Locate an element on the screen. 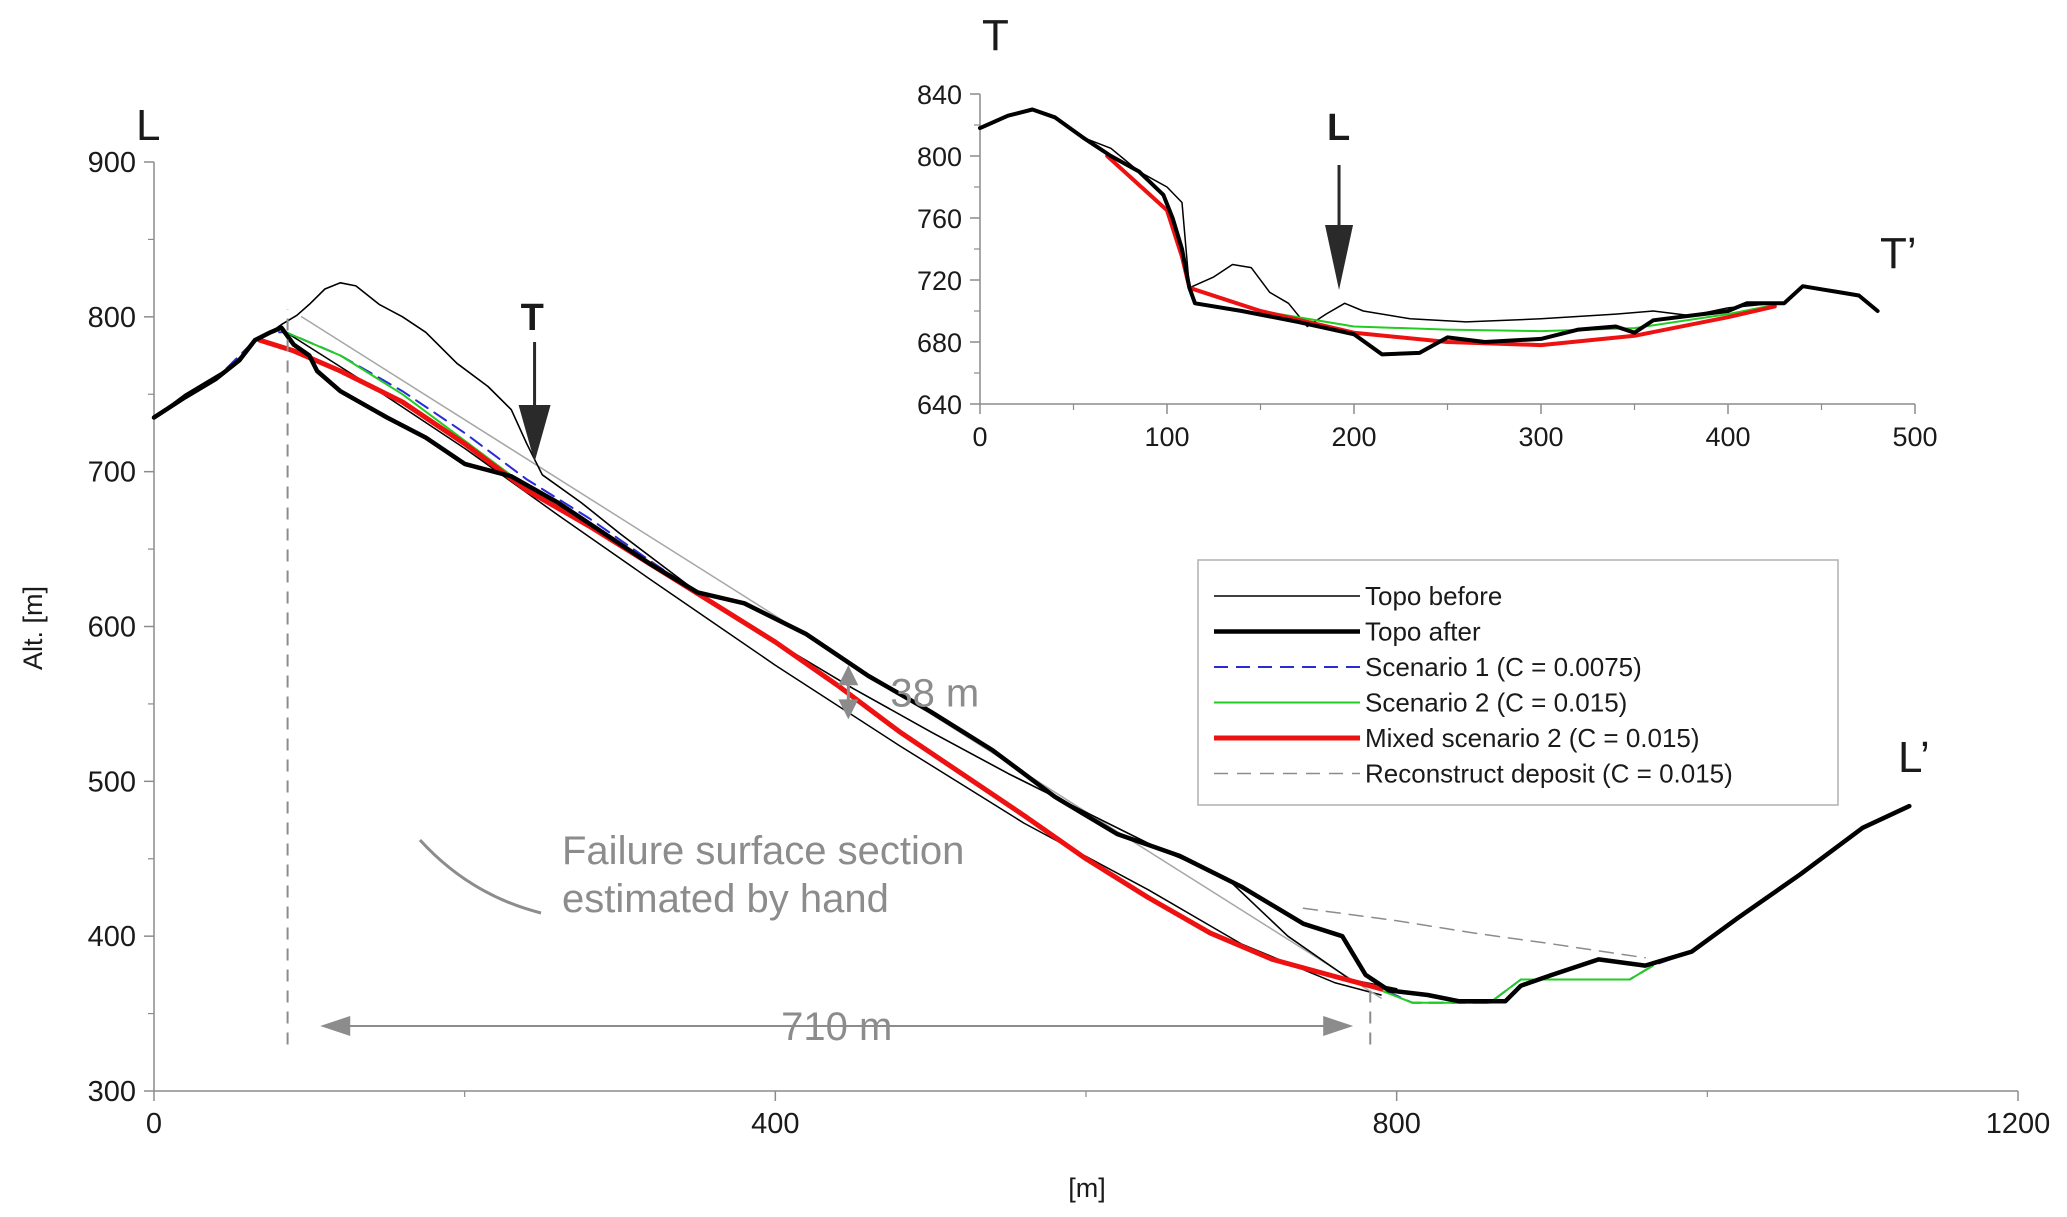 The image size is (2067, 1217). inset-y-tick-label: 840 is located at coordinates (939, 95).